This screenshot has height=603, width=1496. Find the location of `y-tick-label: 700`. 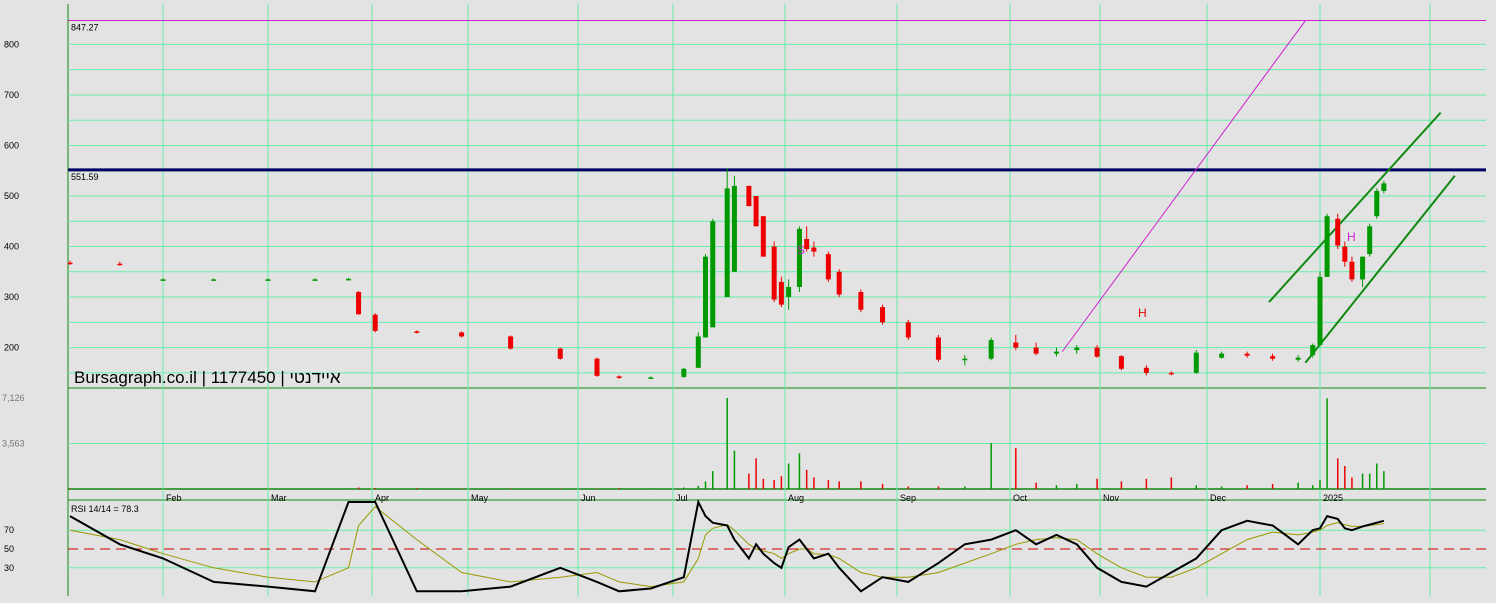

y-tick-label: 700 is located at coordinates (11, 95).